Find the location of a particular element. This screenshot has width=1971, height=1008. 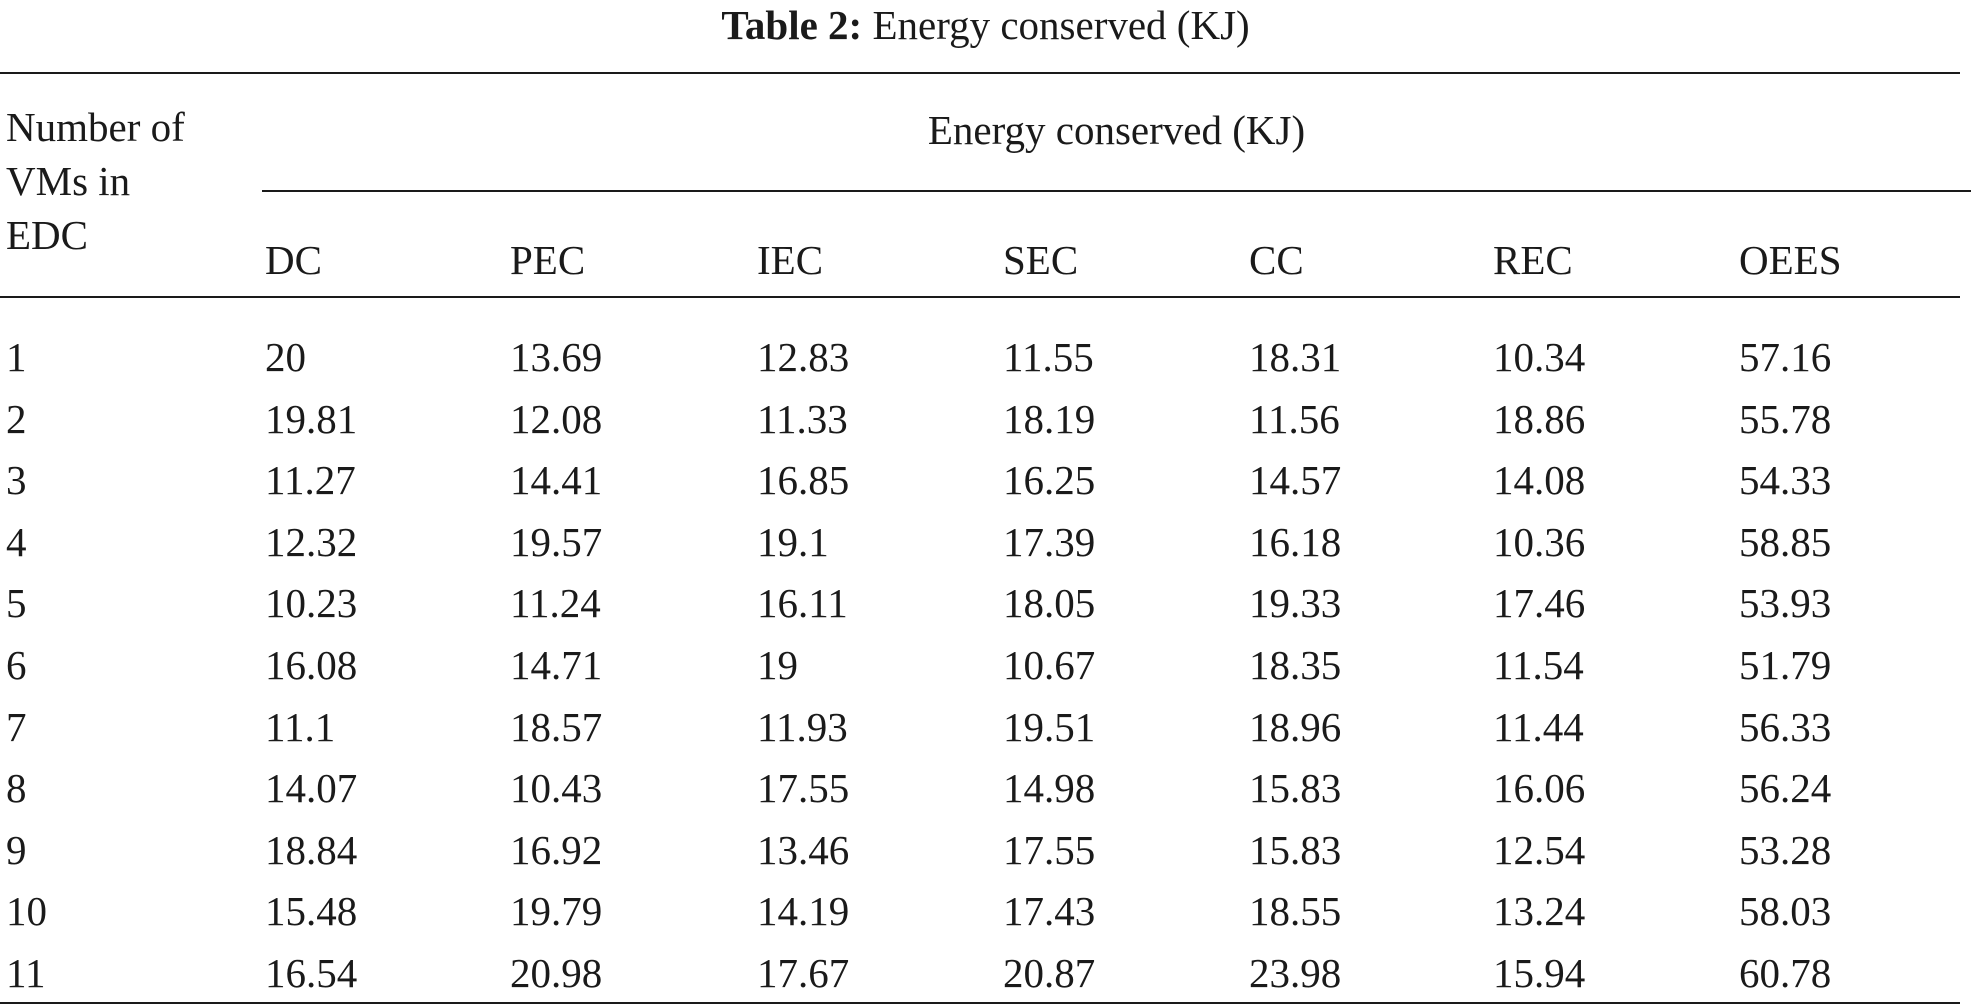

column-header-iec: IEC is located at coordinates (790, 260).